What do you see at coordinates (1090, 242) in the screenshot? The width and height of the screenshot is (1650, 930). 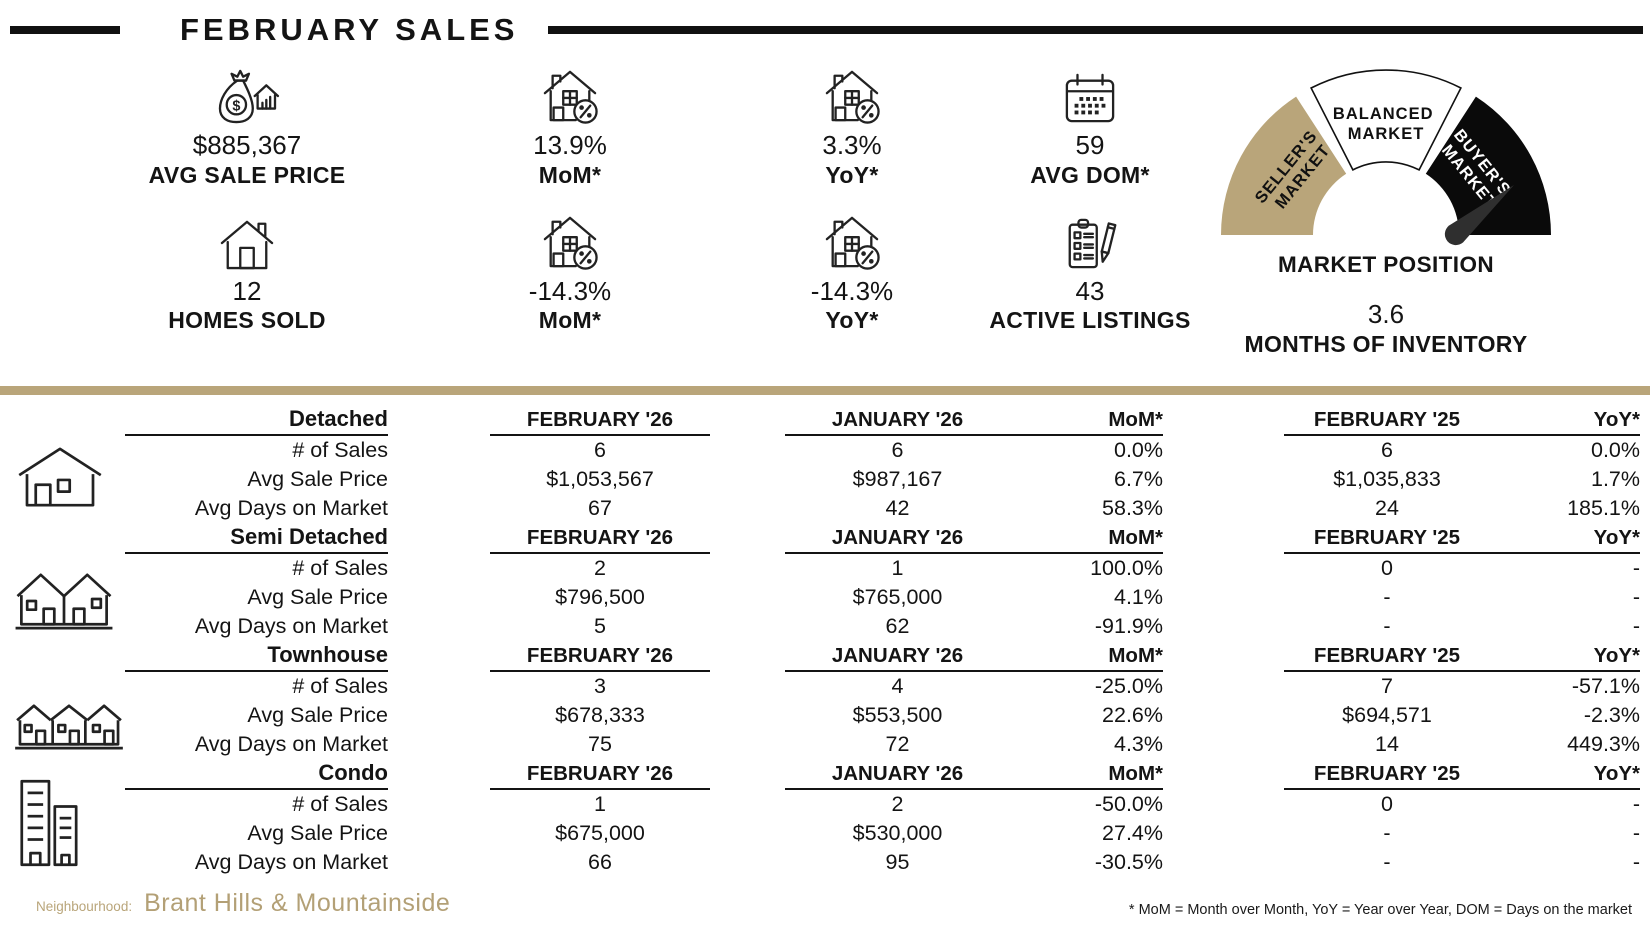 I see `clipboard-pencil-icon` at bounding box center [1090, 242].